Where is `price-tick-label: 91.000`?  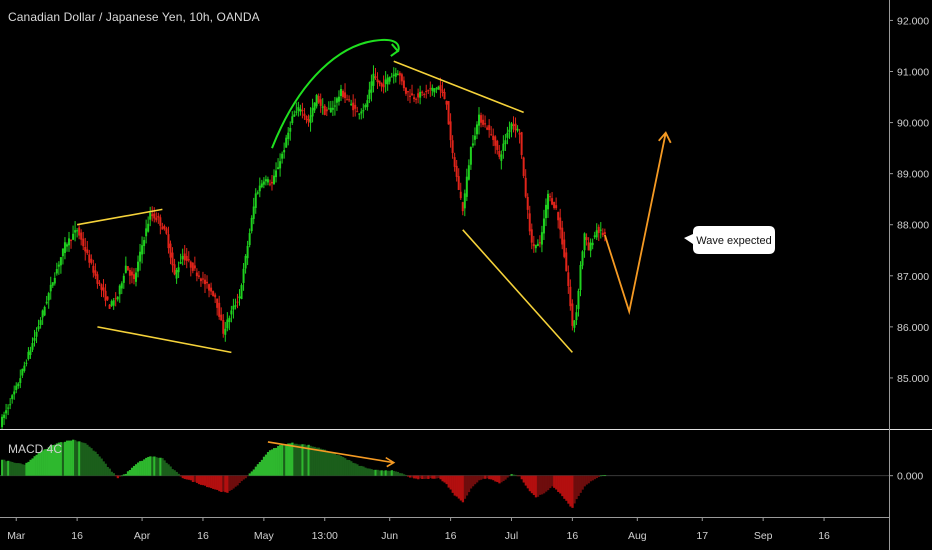 price-tick-label: 91.000 is located at coordinates (913, 73).